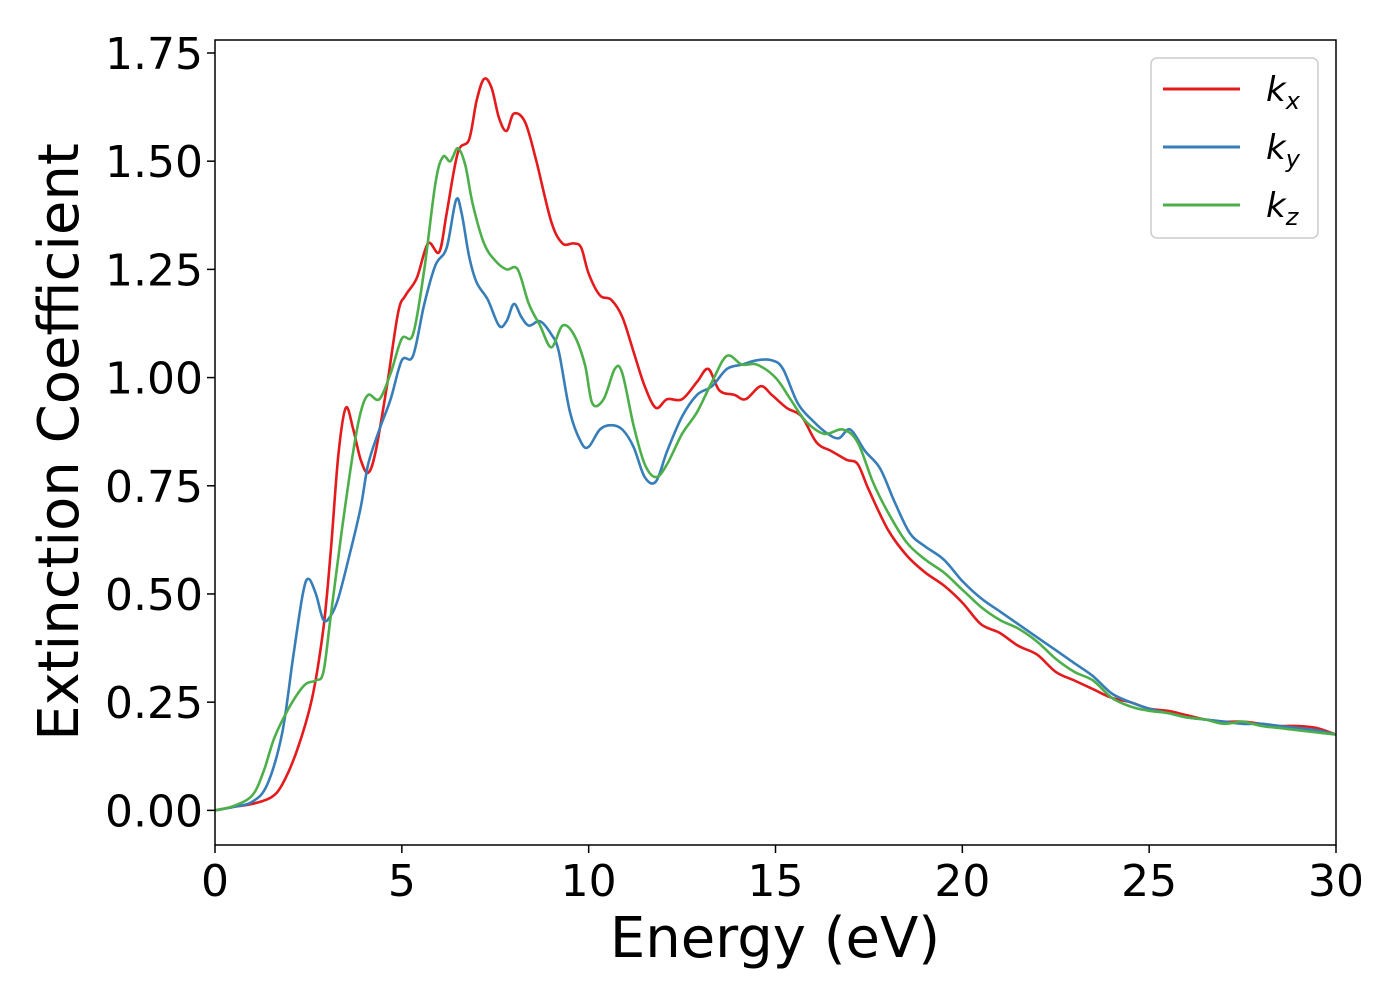 Image resolution: width=1400 pixels, height=1000 pixels. What do you see at coordinates (154, 162) in the screenshot?
I see `y-tick-label-6: 1.50` at bounding box center [154, 162].